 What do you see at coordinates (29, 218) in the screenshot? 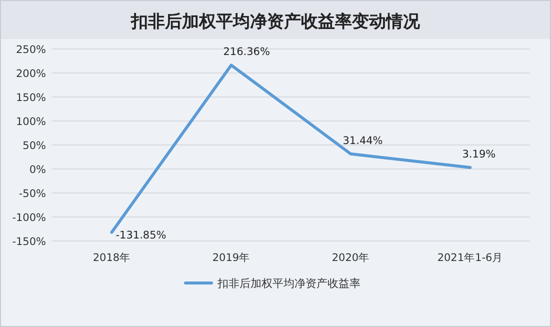
I see `y-tick-label: -100%` at bounding box center [29, 218].